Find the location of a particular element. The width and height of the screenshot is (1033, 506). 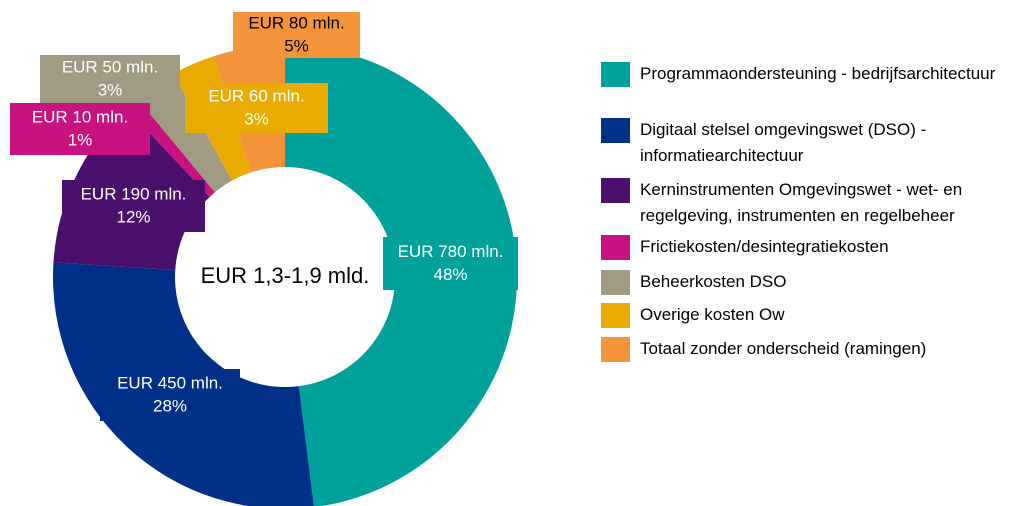

legend-label: Overige kosten Ow is located at coordinates (712, 314).